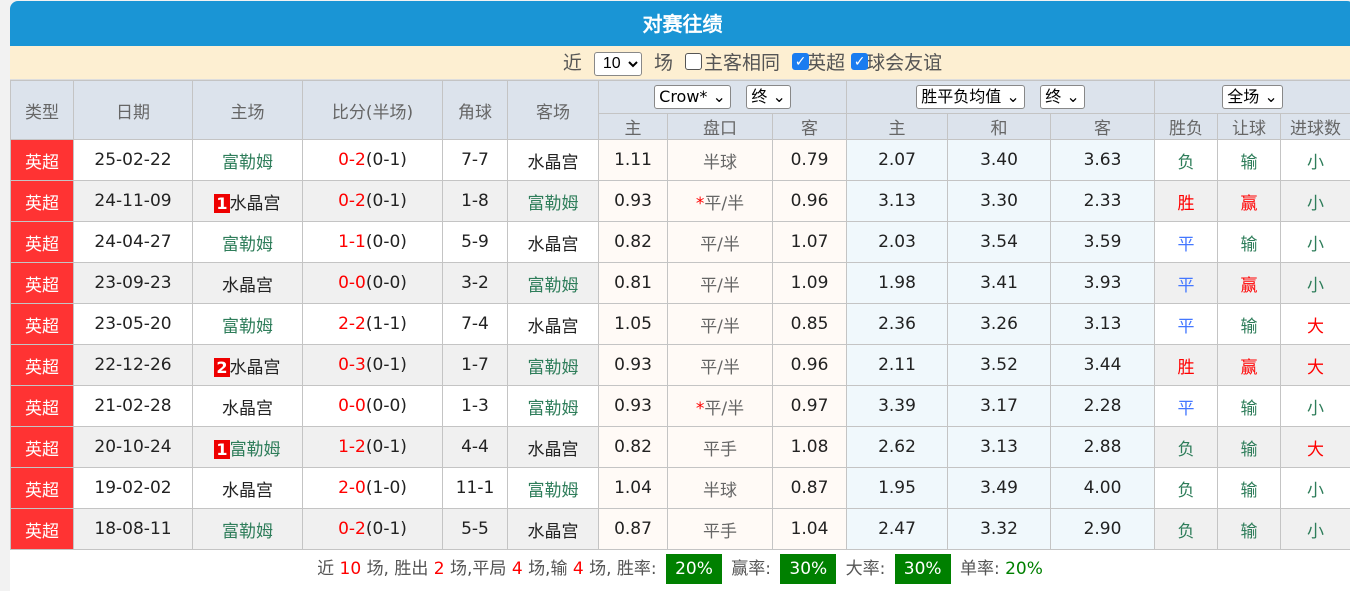  I want to click on result-win-loss: 胜, so click(1186, 365).